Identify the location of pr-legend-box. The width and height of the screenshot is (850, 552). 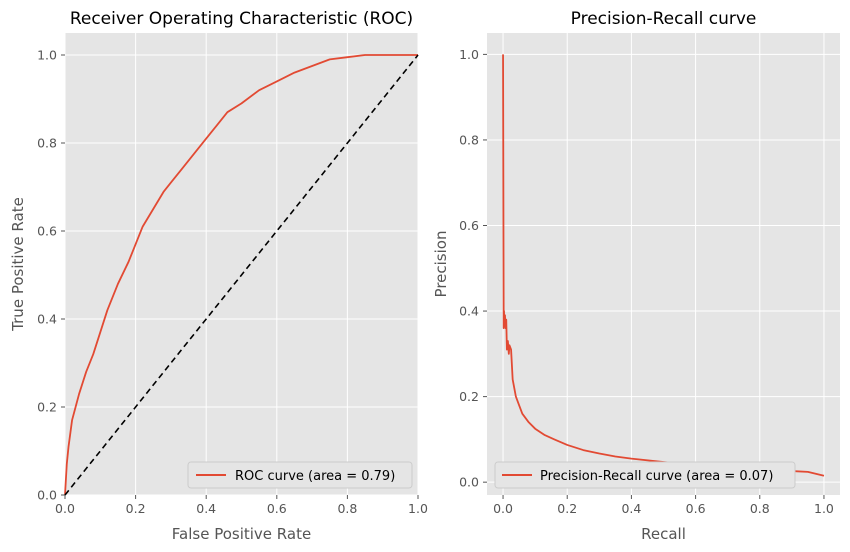
(645, 475).